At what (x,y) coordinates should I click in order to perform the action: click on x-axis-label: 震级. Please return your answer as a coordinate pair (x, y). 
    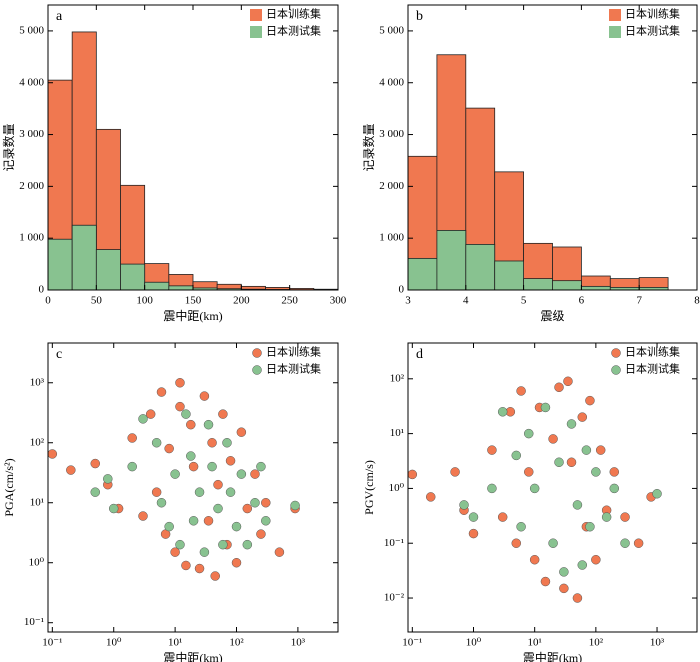
    Looking at the image, I should click on (552, 316).